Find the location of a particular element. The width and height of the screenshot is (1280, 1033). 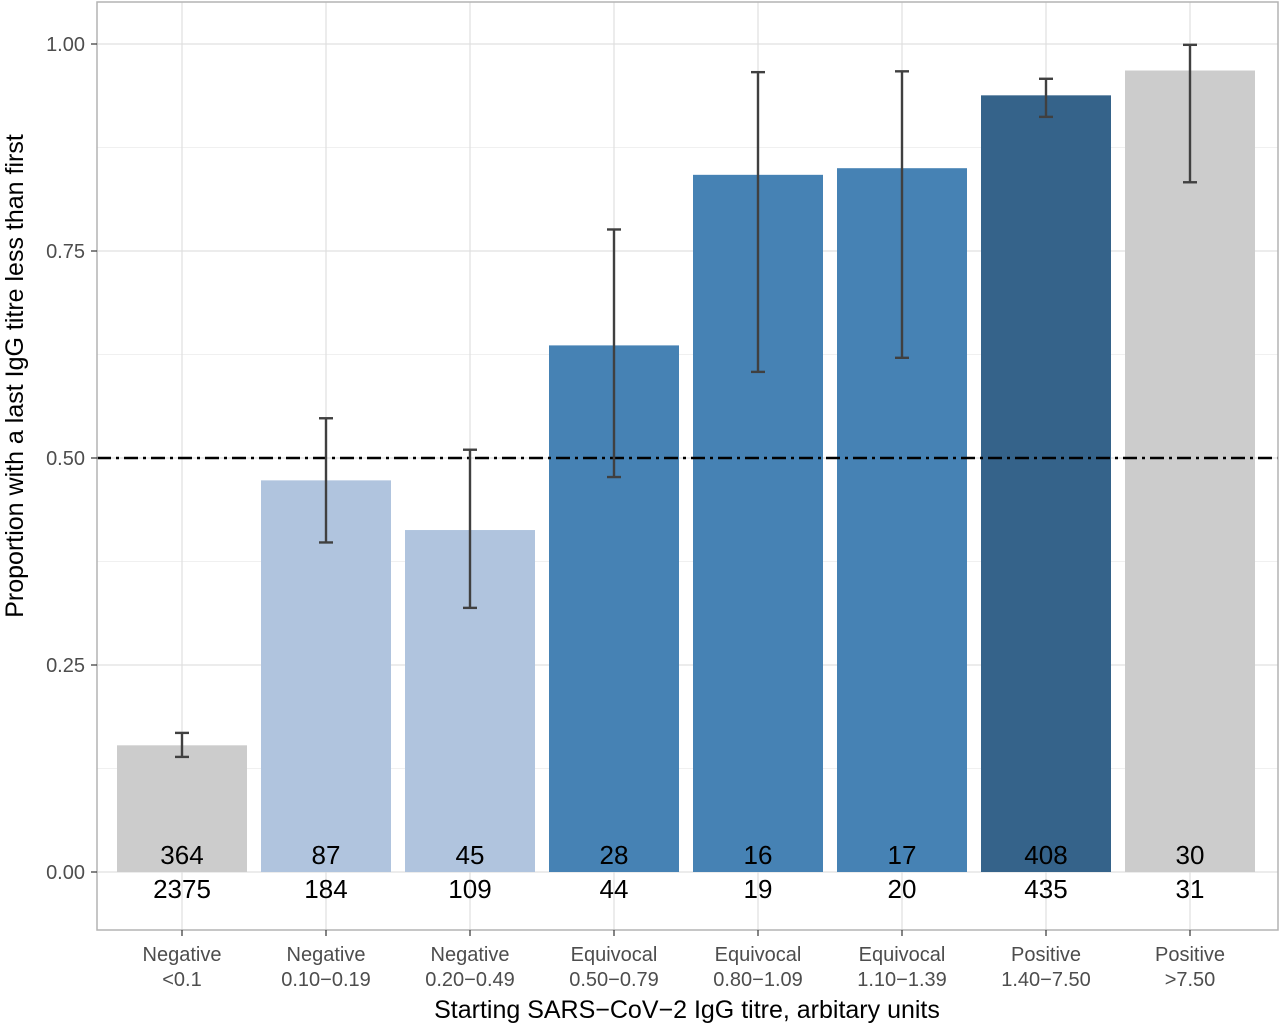

bar-numerator-label: 30 is located at coordinates (1190, 855).